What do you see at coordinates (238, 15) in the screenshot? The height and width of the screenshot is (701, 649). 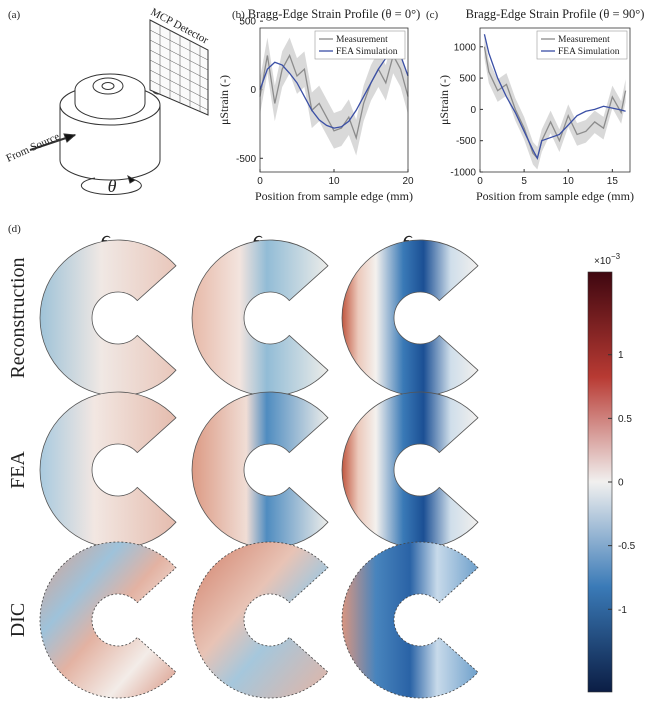 I see `panel-label: (b)` at bounding box center [238, 15].